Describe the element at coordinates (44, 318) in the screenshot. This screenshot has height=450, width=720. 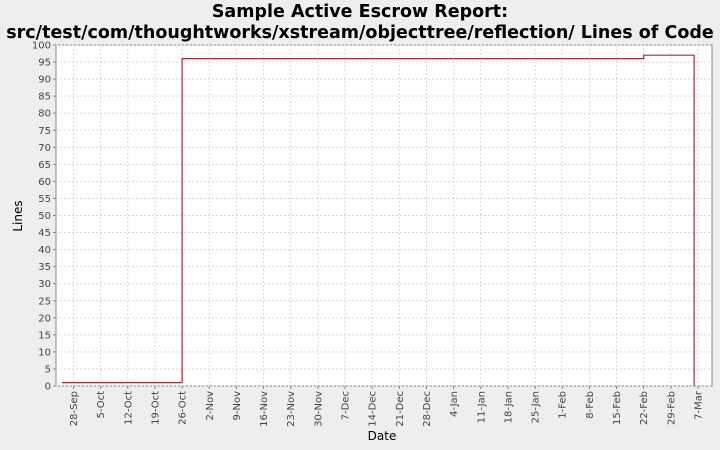
I see `y-tick-label: 20` at that location.